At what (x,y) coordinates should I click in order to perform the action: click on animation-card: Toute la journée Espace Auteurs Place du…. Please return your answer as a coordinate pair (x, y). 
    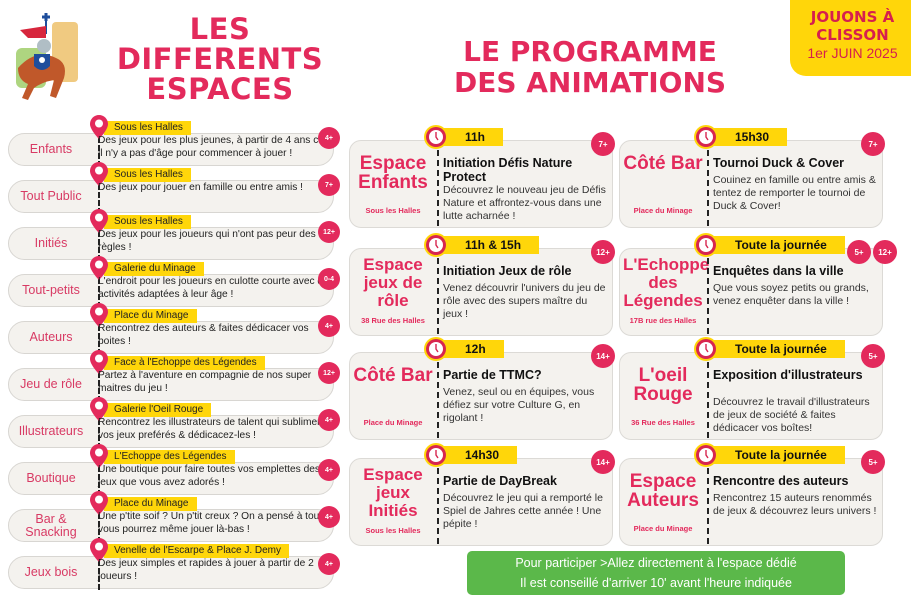
    Looking at the image, I should click on (752, 494).